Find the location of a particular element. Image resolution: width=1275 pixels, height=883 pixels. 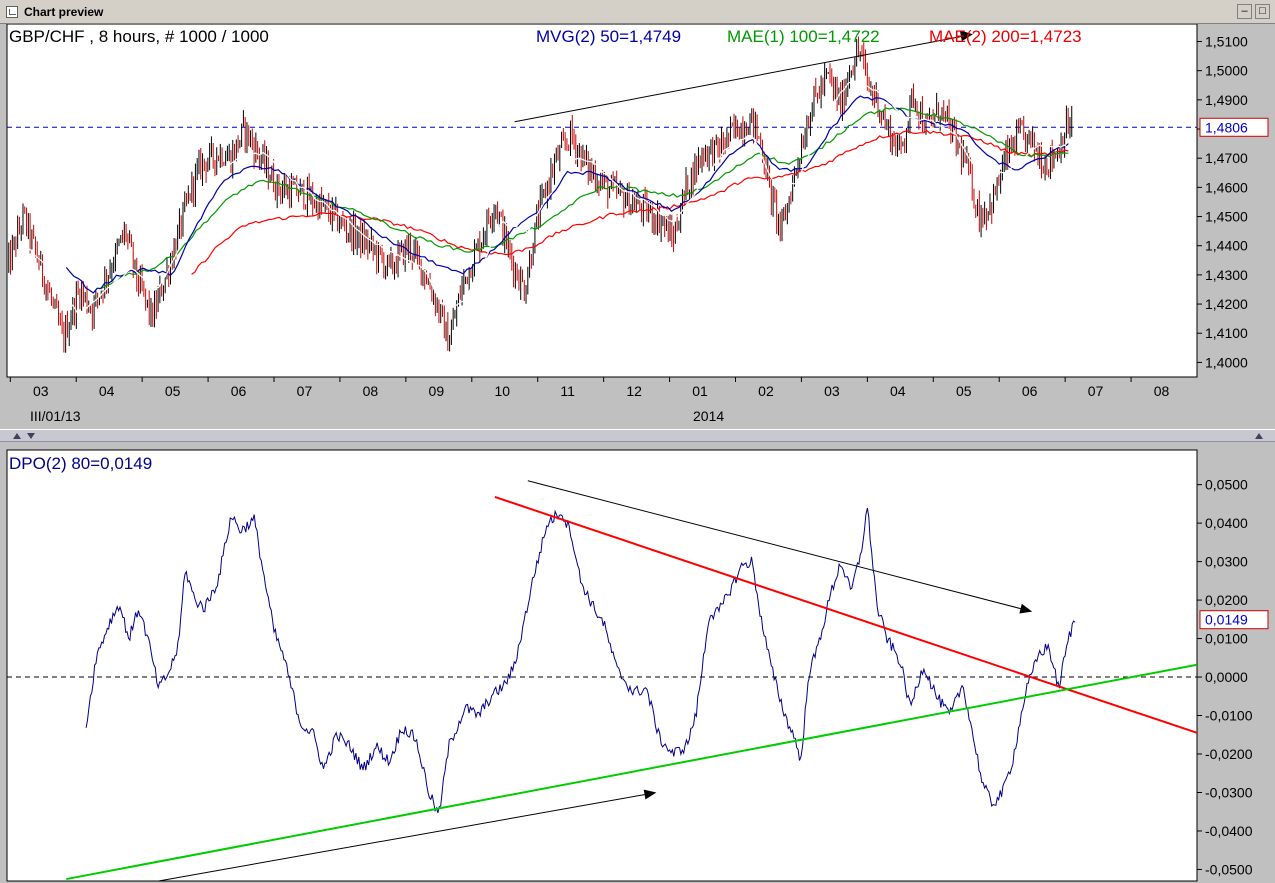

price-xtick-label: 01 is located at coordinates (700, 391).